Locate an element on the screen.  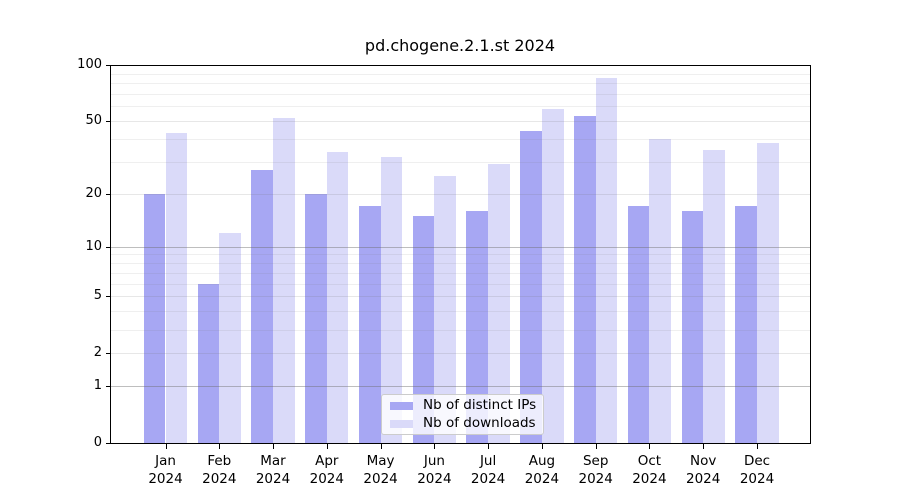
x-tick-label: Mar 2024 is located at coordinates (273, 470).